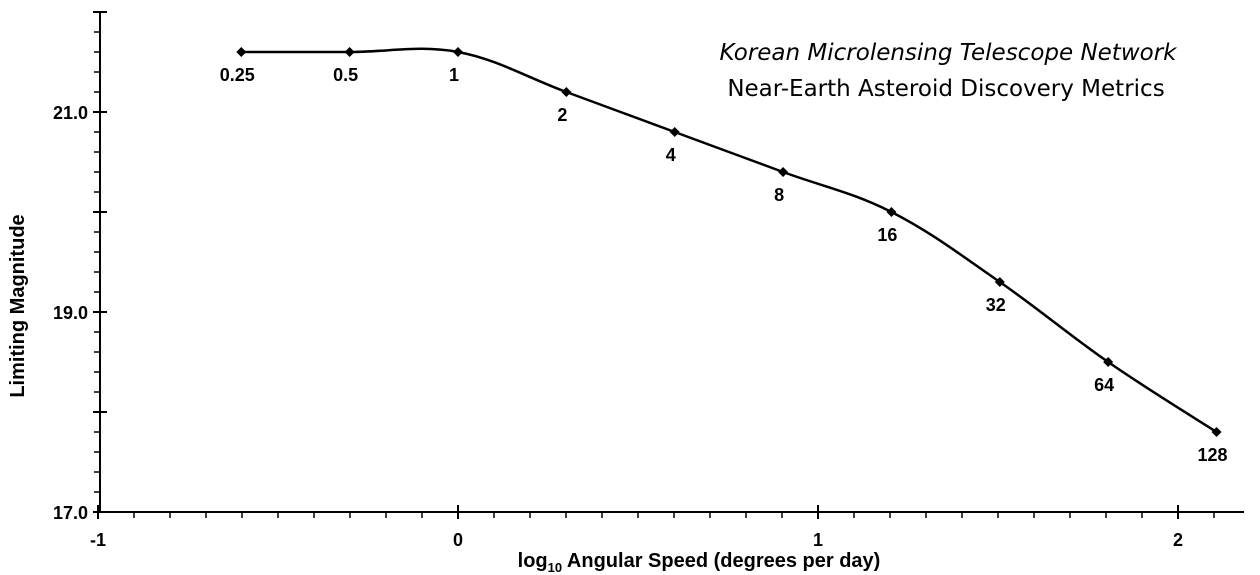 The width and height of the screenshot is (1260, 575). What do you see at coordinates (562, 115) in the screenshot?
I see `data-point-label: 2` at bounding box center [562, 115].